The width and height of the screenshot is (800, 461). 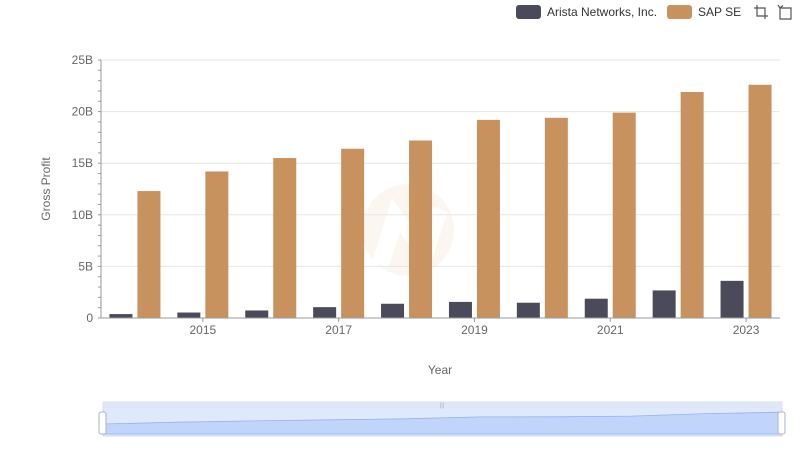 I want to click on bar-arista-2019, so click(x=460, y=309).